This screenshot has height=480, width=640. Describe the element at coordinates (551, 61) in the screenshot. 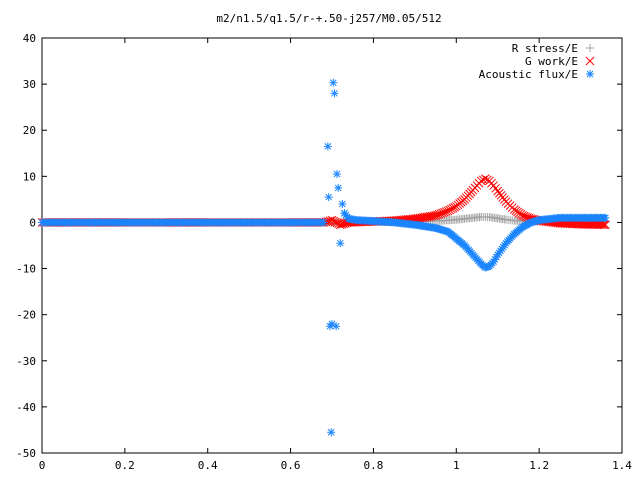

I see `legend-label: G work/E` at that location.